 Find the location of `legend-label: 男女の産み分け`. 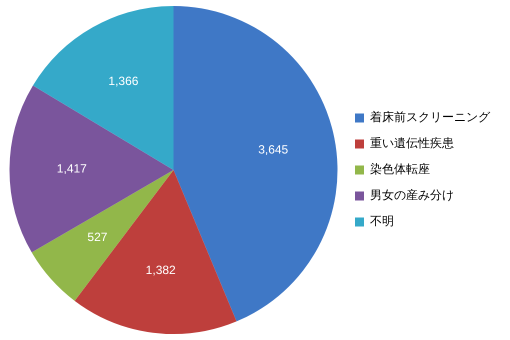

legend-label: 男女の産み分け is located at coordinates (412, 195).